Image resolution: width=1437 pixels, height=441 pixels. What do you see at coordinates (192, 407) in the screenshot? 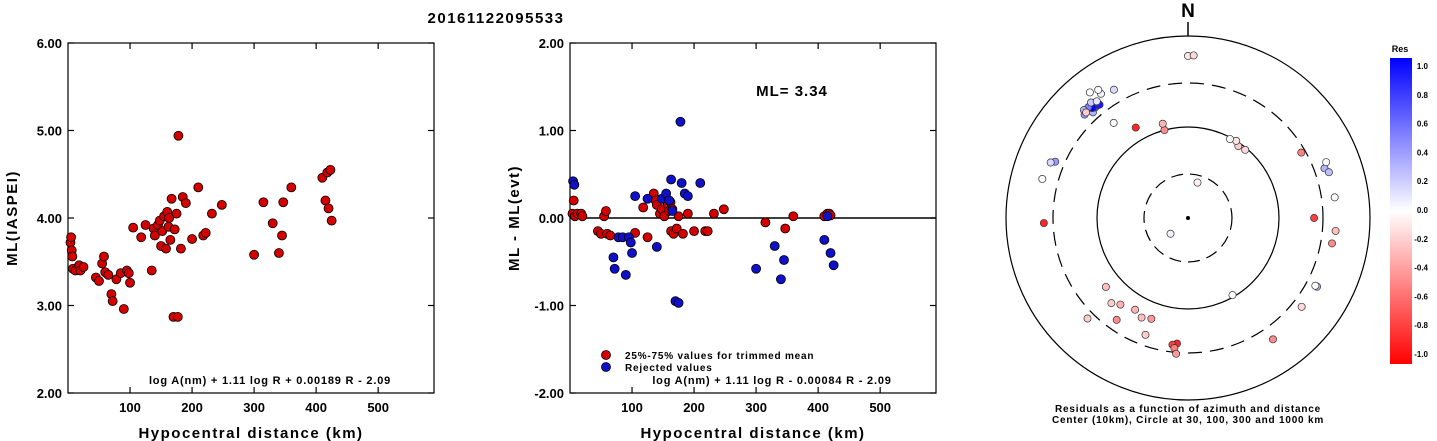
I see `x-tick-label: 200` at bounding box center [192, 407].